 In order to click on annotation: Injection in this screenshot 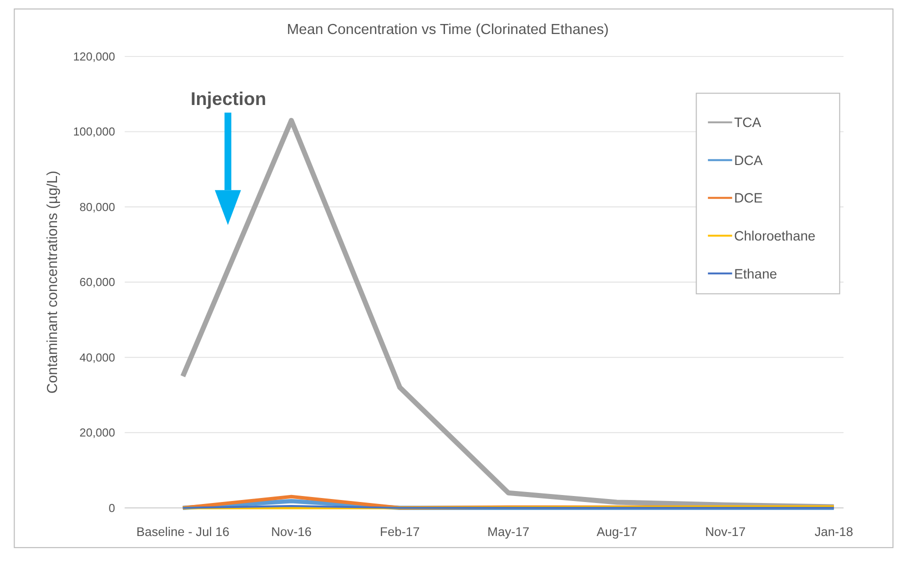, I will do `click(228, 98)`.